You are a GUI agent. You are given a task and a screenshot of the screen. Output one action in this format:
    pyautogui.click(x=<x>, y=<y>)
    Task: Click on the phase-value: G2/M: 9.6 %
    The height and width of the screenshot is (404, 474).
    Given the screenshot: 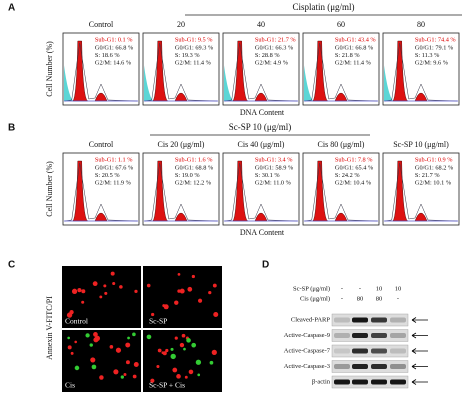 What is the action you would take?
    pyautogui.click(x=432, y=62)
    